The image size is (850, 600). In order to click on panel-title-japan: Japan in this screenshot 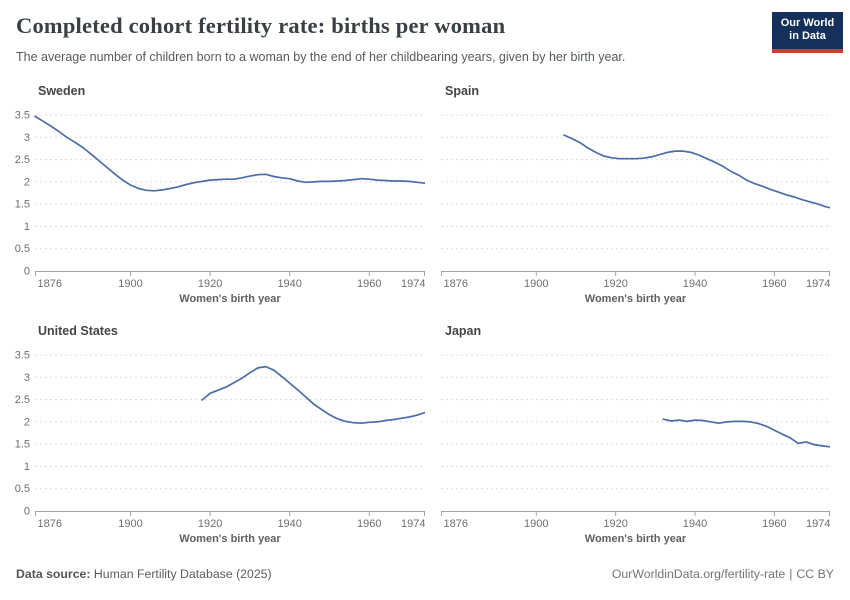, I will do `click(463, 331)`.